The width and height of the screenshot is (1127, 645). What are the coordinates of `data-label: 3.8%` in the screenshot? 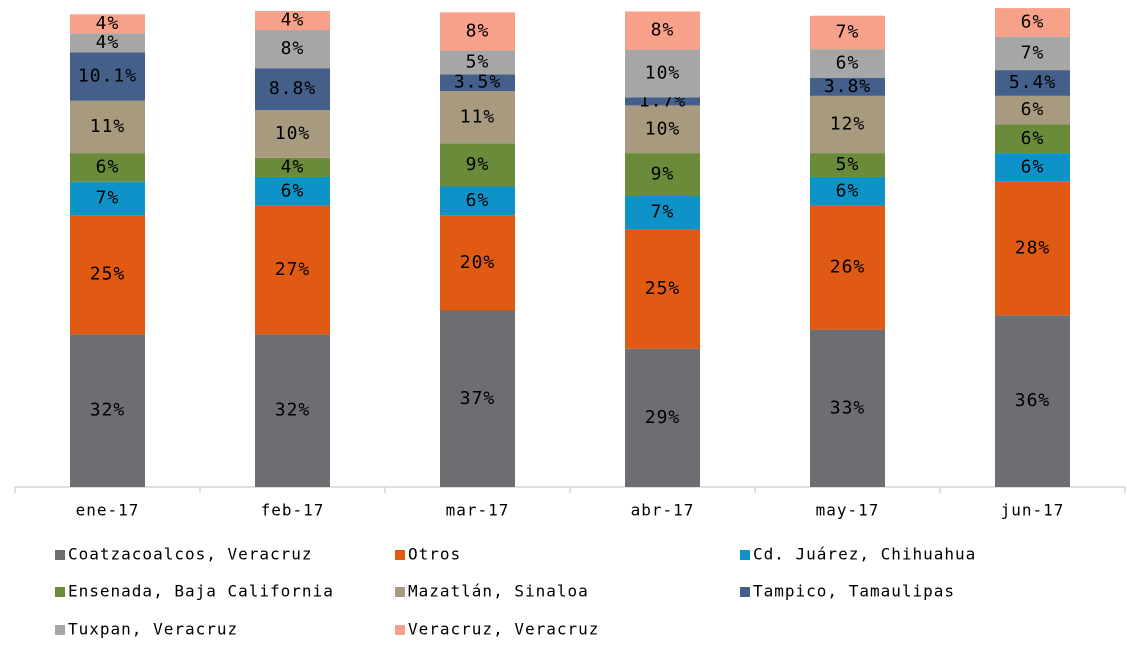 It's located at (847, 86).